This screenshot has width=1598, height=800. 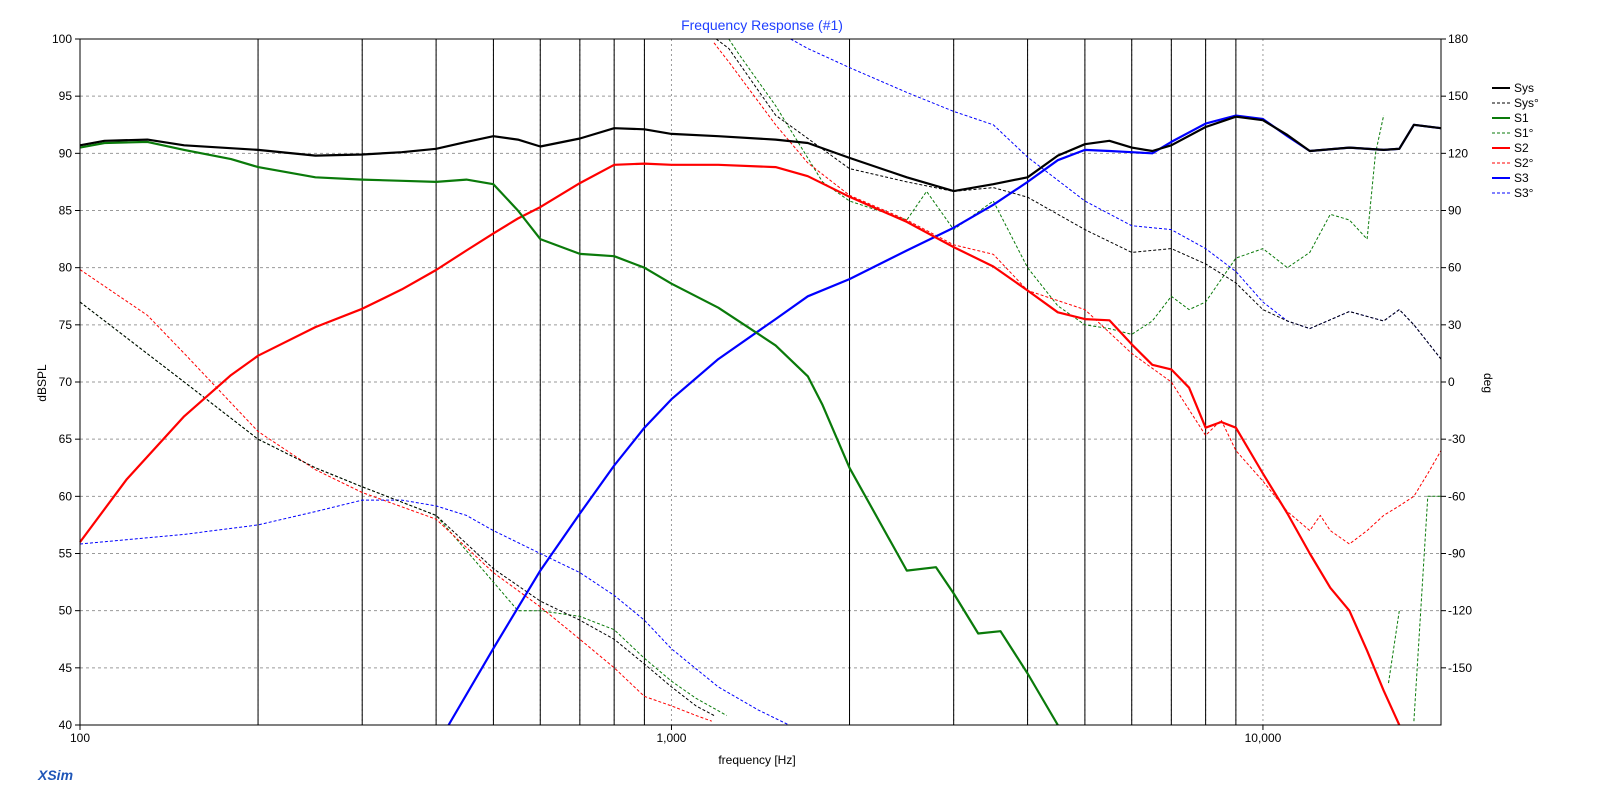 I want to click on series-sys, so click(x=760, y=154).